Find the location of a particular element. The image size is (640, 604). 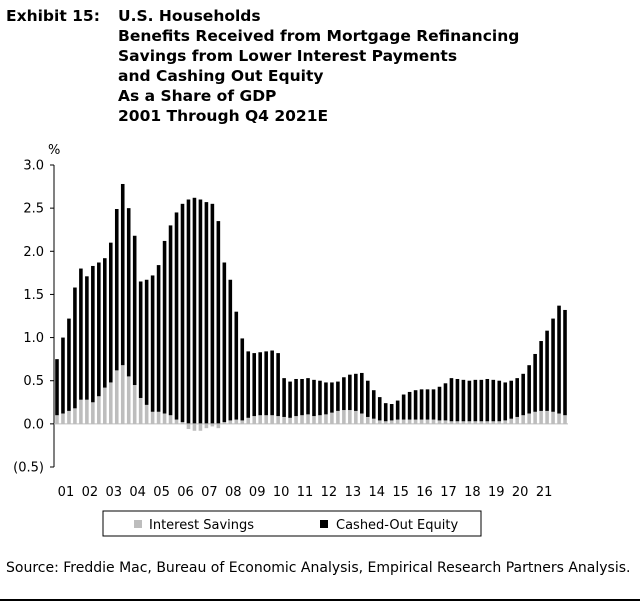

legend-frame is located at coordinates (292, 523).